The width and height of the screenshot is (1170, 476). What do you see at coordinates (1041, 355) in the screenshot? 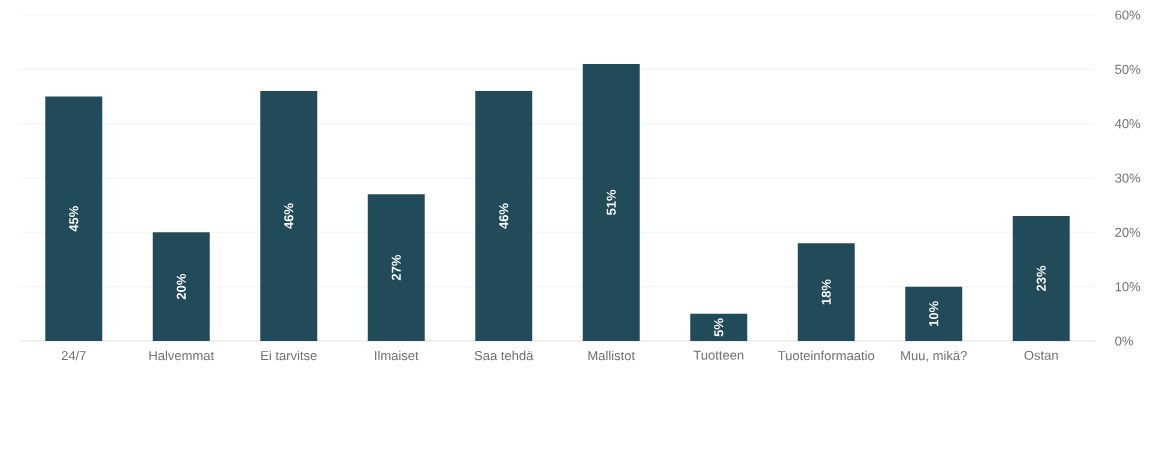
I see `x-tick-label: Ostan` at bounding box center [1041, 355].